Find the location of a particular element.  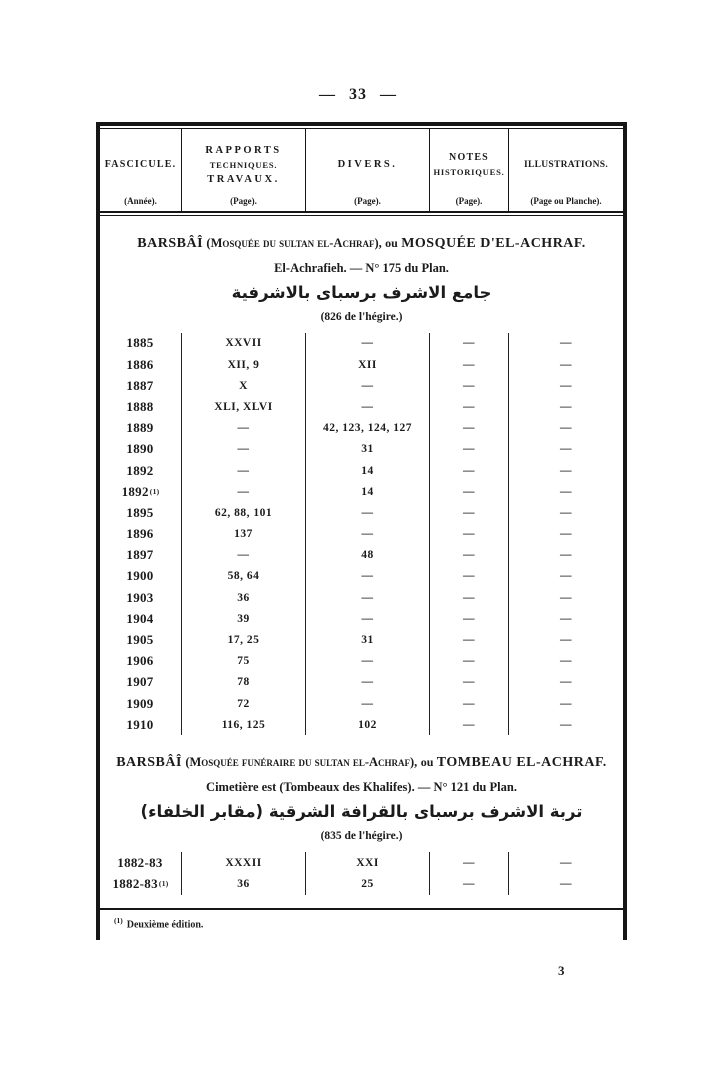

top-inner-rule is located at coordinates (361, 128).